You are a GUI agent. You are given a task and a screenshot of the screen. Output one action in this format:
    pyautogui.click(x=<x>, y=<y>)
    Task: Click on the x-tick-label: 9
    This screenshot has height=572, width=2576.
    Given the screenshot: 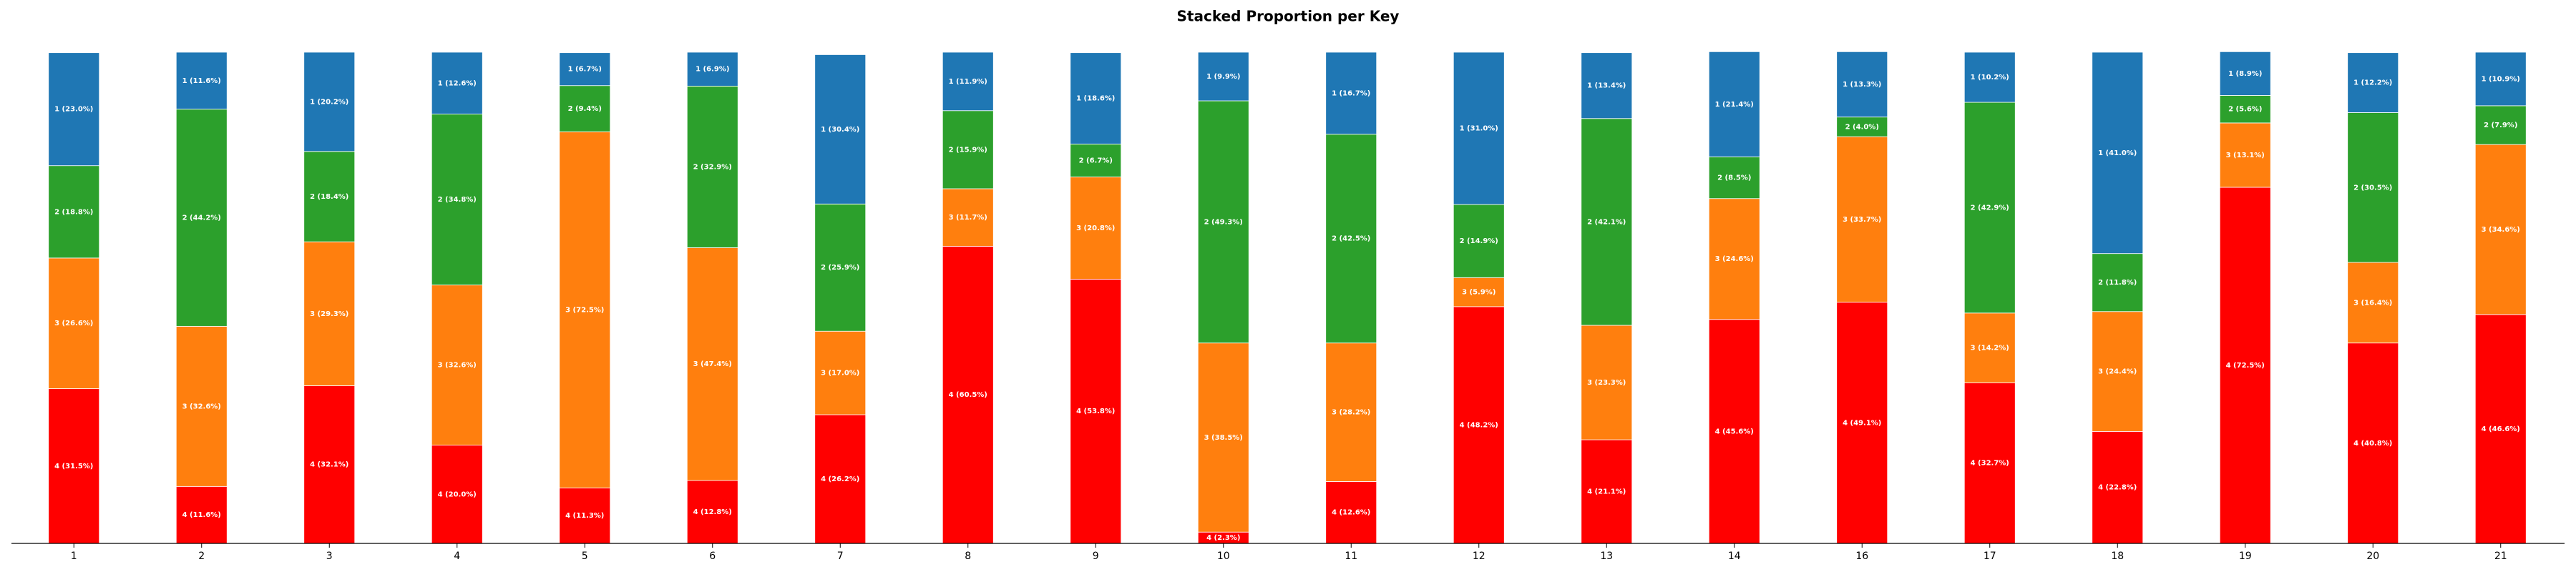 What is the action you would take?
    pyautogui.click(x=1096, y=556)
    